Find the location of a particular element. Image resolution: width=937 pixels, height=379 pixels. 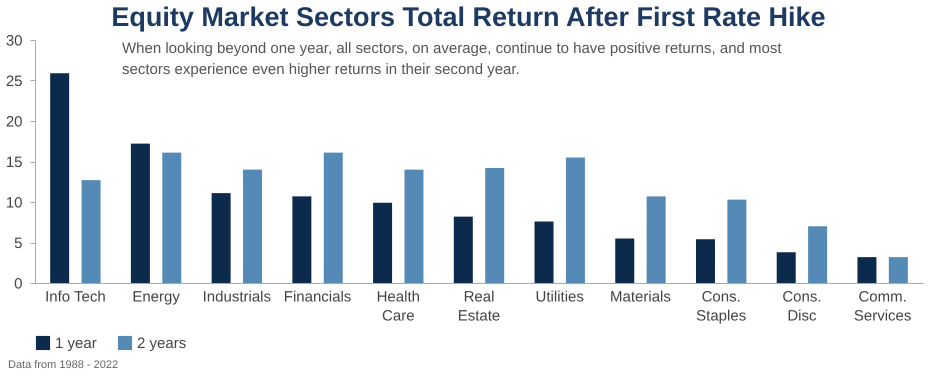

x-tick-label: Health Care is located at coordinates (398, 306).